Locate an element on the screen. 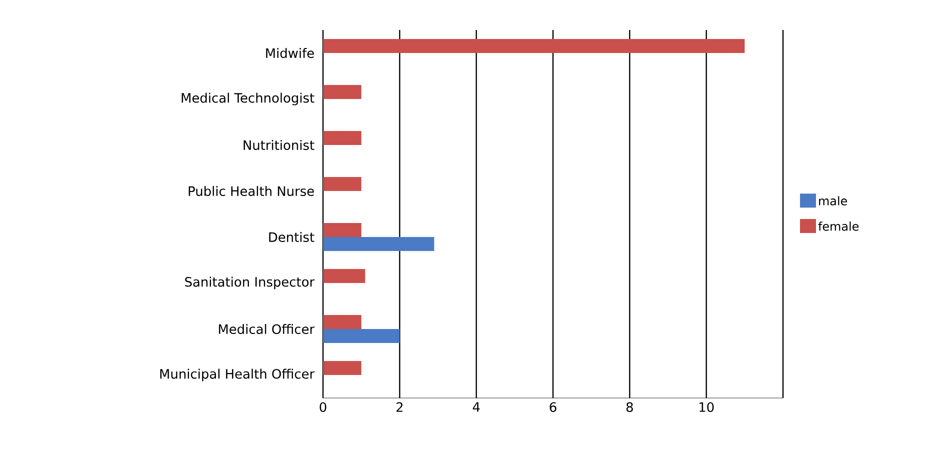 The width and height of the screenshot is (942, 454). y-tick-label: Public Health Nurse is located at coordinates (251, 191).